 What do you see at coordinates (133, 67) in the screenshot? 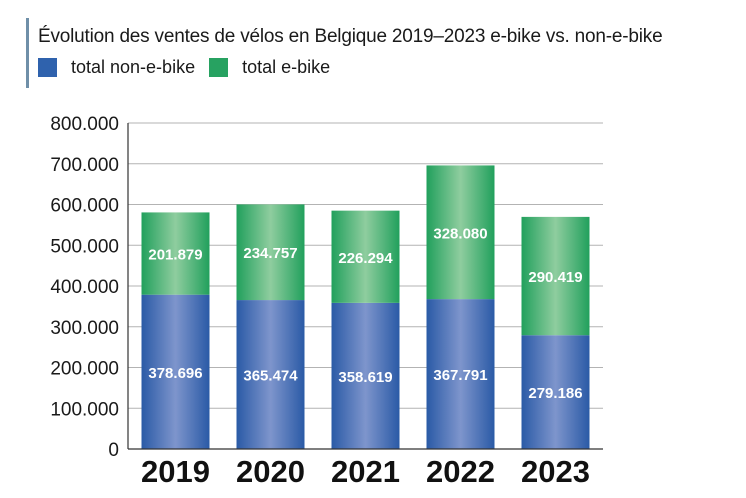
I see `legend-label-non-ebike: total non-e-bike` at bounding box center [133, 67].